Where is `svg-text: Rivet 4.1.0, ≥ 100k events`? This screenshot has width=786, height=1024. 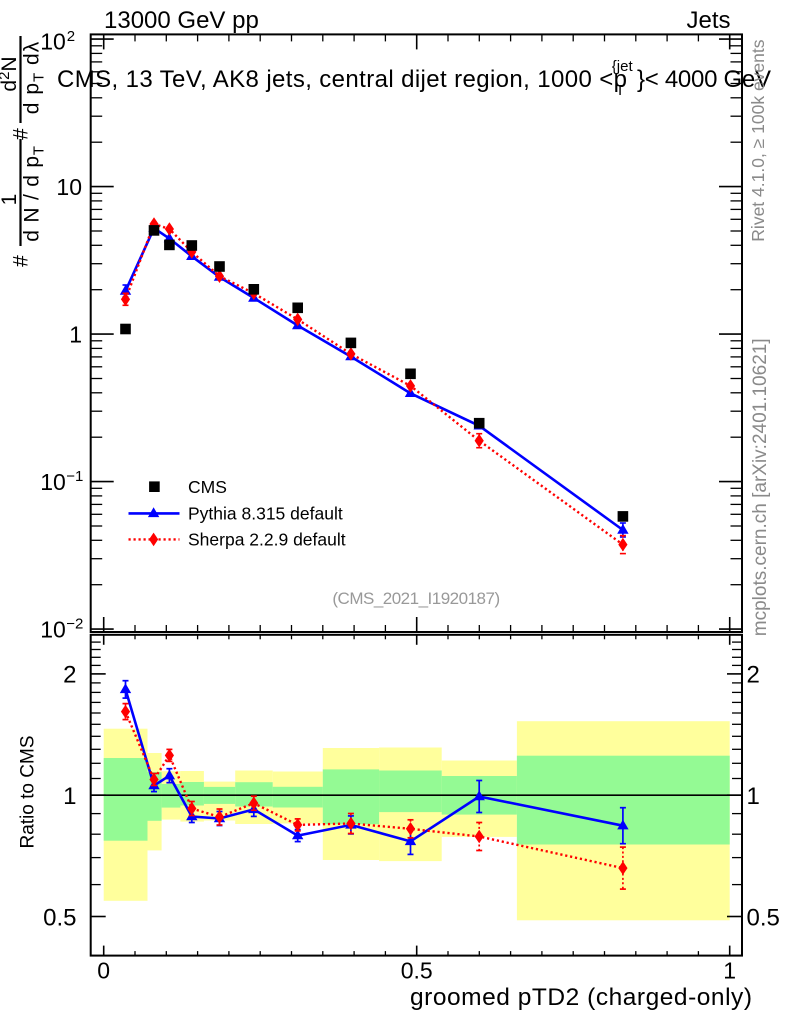 svg-text: Rivet 4.1.0, ≥ 100k events is located at coordinates (758, 140).